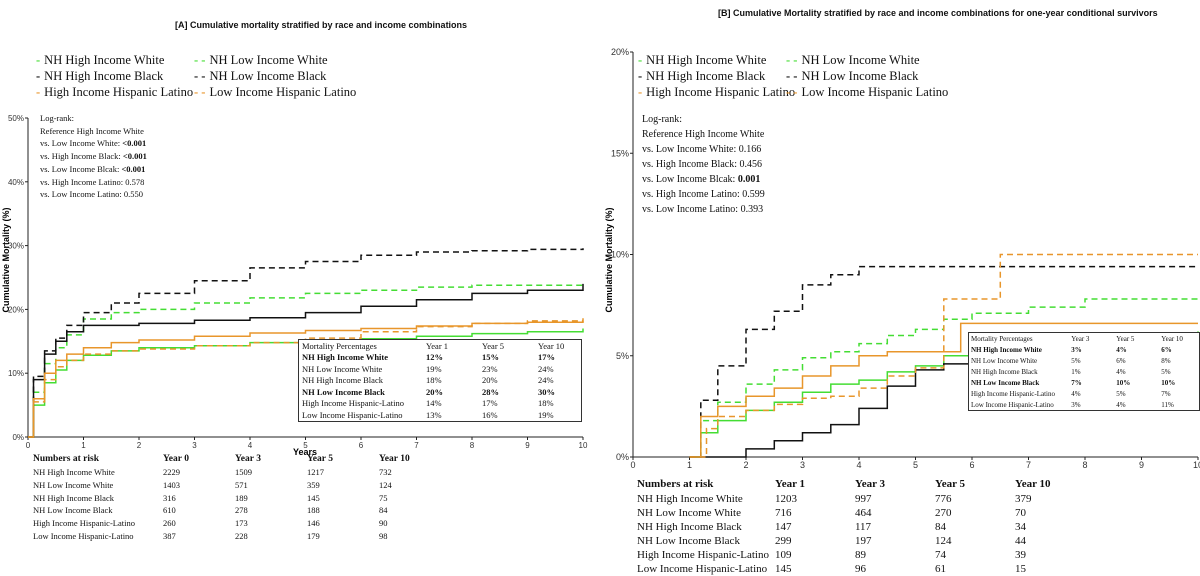 Image resolution: width=1200 pixels, height=576 pixels. I want to click on mortality-header-row: Mortality Percentages Year 3 Year 5 Year 10, so click(1084, 338).